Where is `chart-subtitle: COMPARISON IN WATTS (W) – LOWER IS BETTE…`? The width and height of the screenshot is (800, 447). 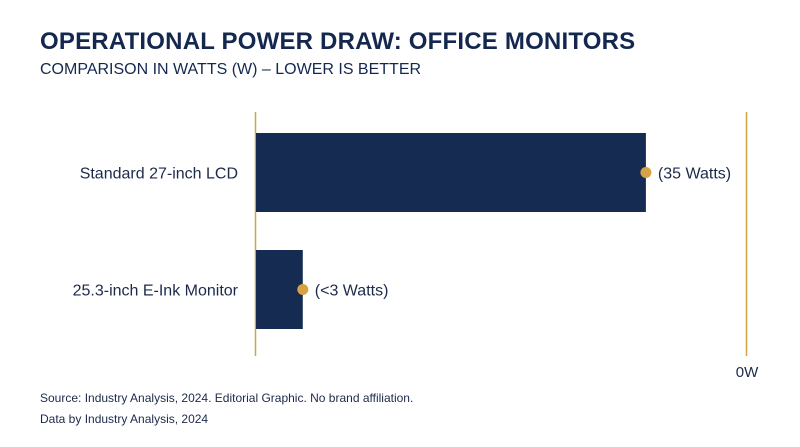 chart-subtitle: COMPARISON IN WATTS (W) – LOWER IS BETTE… is located at coordinates (231, 69).